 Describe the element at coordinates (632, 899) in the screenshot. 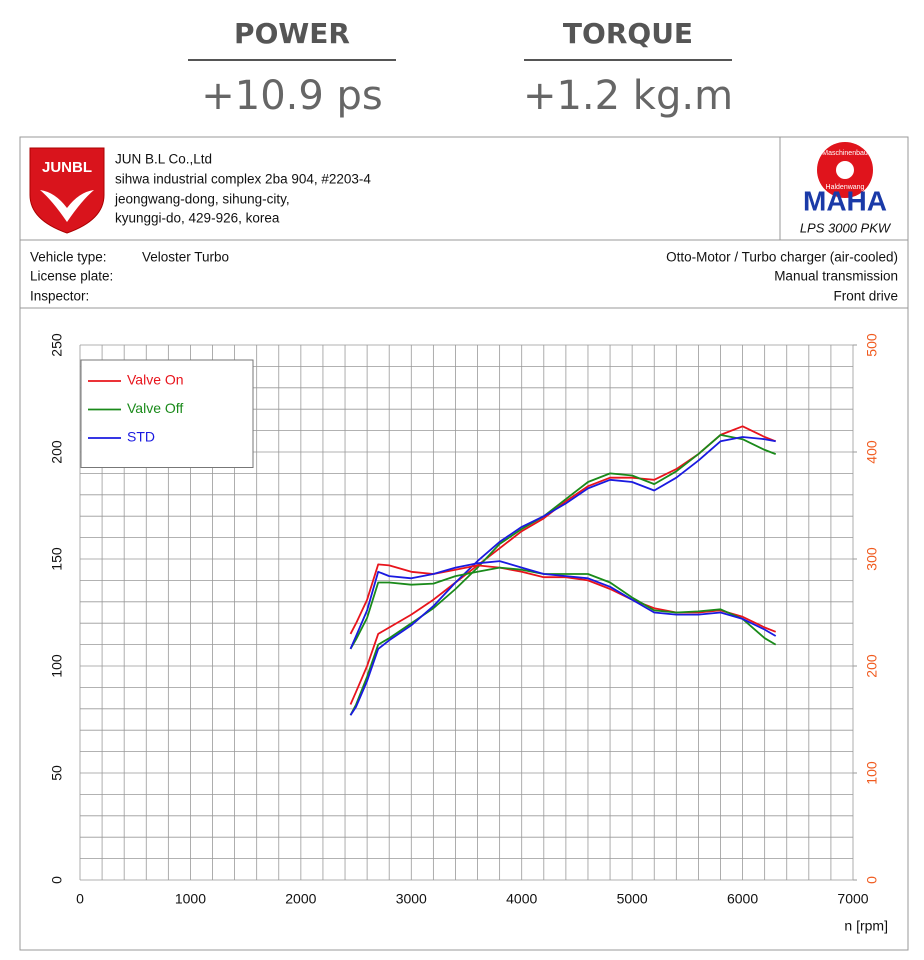

I see `x-tick-label: 5000` at that location.